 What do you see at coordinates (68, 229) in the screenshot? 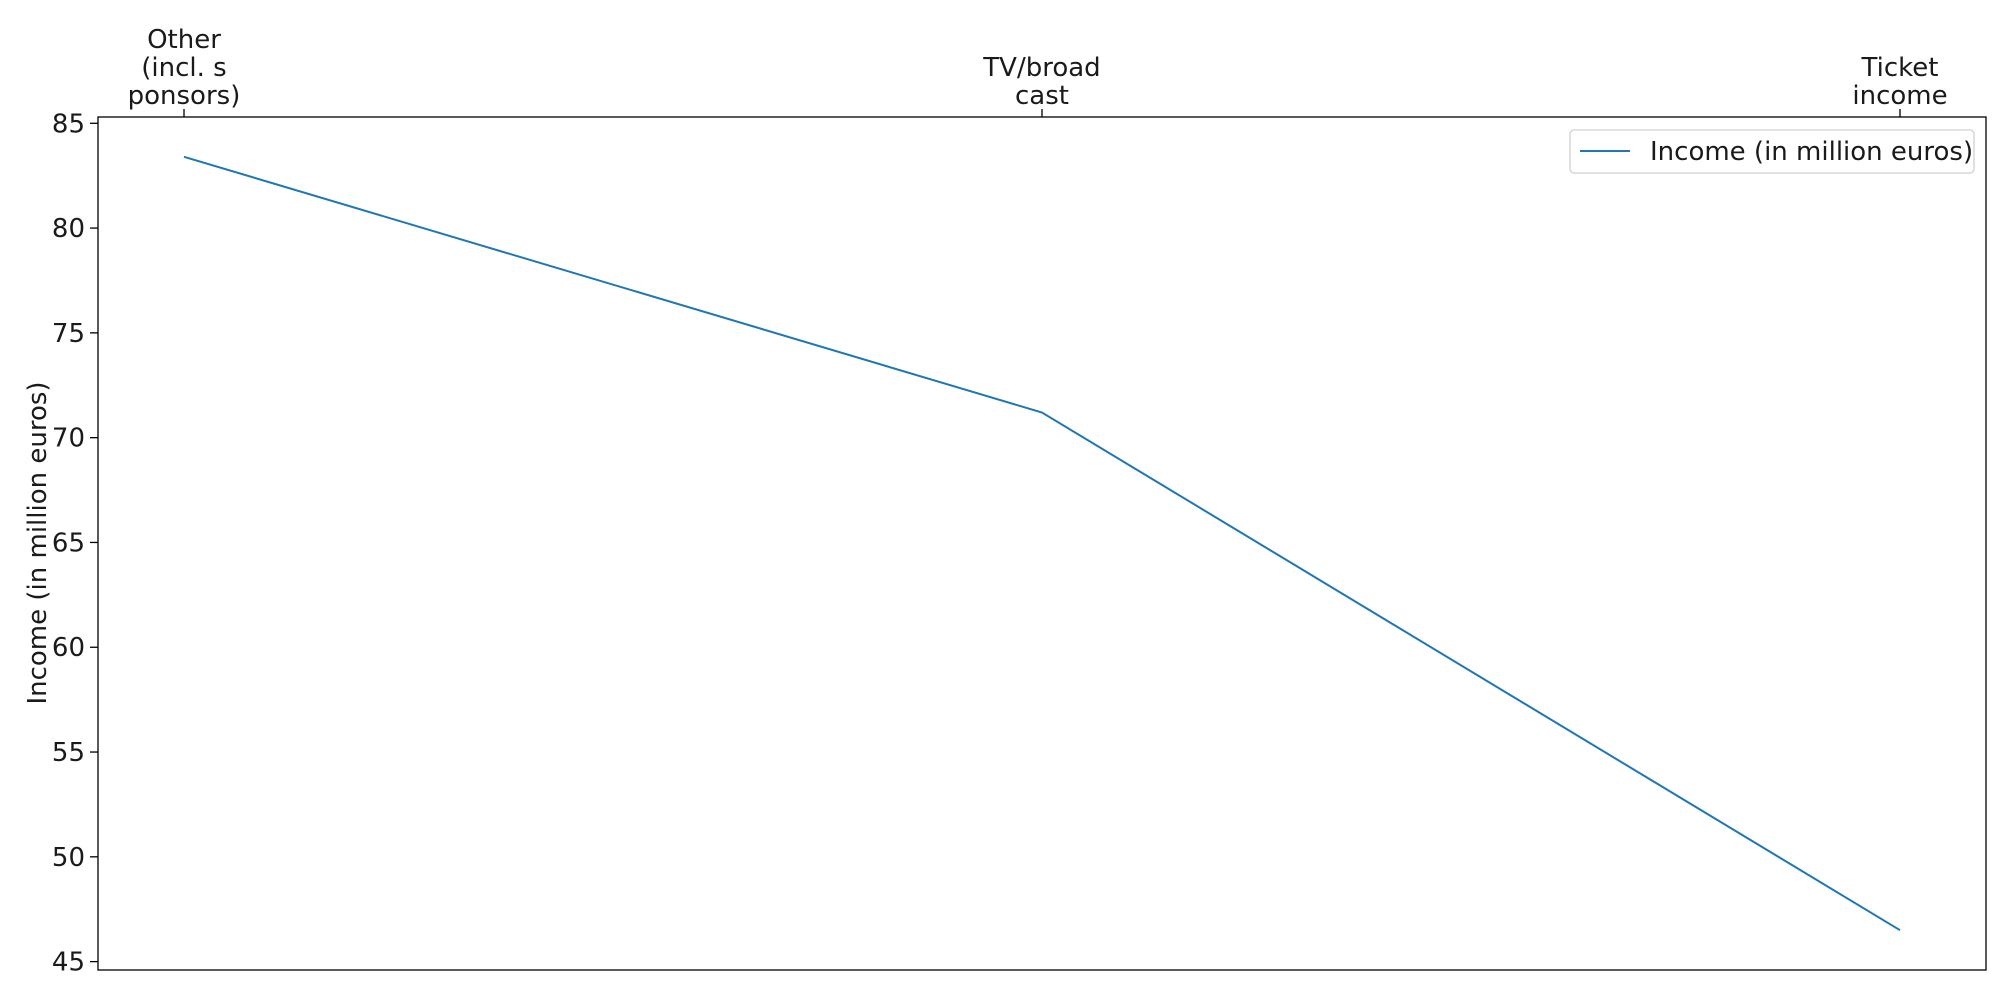
I see `y-tick-label: 80` at bounding box center [68, 229].